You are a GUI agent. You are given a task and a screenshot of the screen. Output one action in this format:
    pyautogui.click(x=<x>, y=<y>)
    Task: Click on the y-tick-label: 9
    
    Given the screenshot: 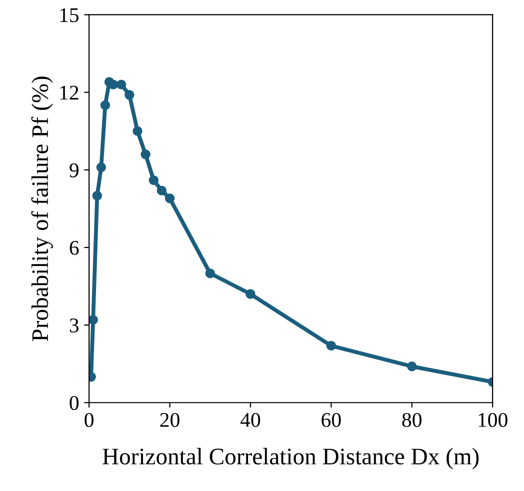 What is the action you would take?
    pyautogui.click(x=74, y=170)
    